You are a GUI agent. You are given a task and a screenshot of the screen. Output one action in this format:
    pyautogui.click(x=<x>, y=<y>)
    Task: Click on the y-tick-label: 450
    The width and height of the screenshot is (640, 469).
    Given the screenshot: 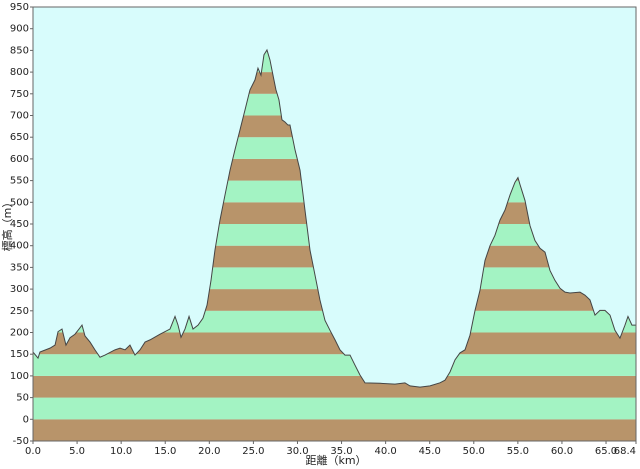 What is the action you would take?
    pyautogui.click(x=19, y=224)
    